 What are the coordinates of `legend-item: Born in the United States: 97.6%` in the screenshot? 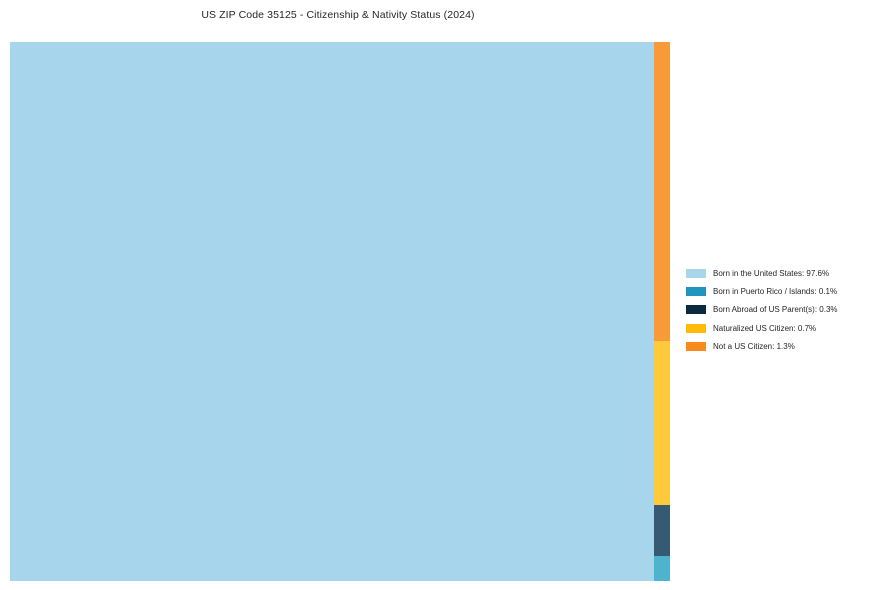 It's located at (757, 273).